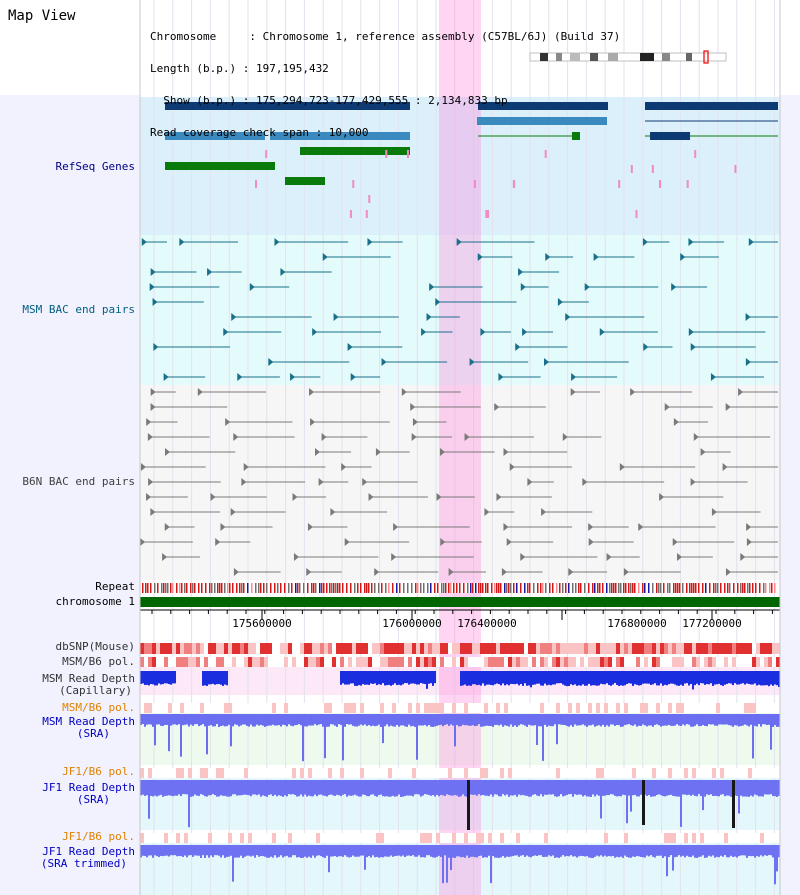  Describe the element at coordinates (628, 57) in the screenshot. I see `chromosome-ideogram` at that location.